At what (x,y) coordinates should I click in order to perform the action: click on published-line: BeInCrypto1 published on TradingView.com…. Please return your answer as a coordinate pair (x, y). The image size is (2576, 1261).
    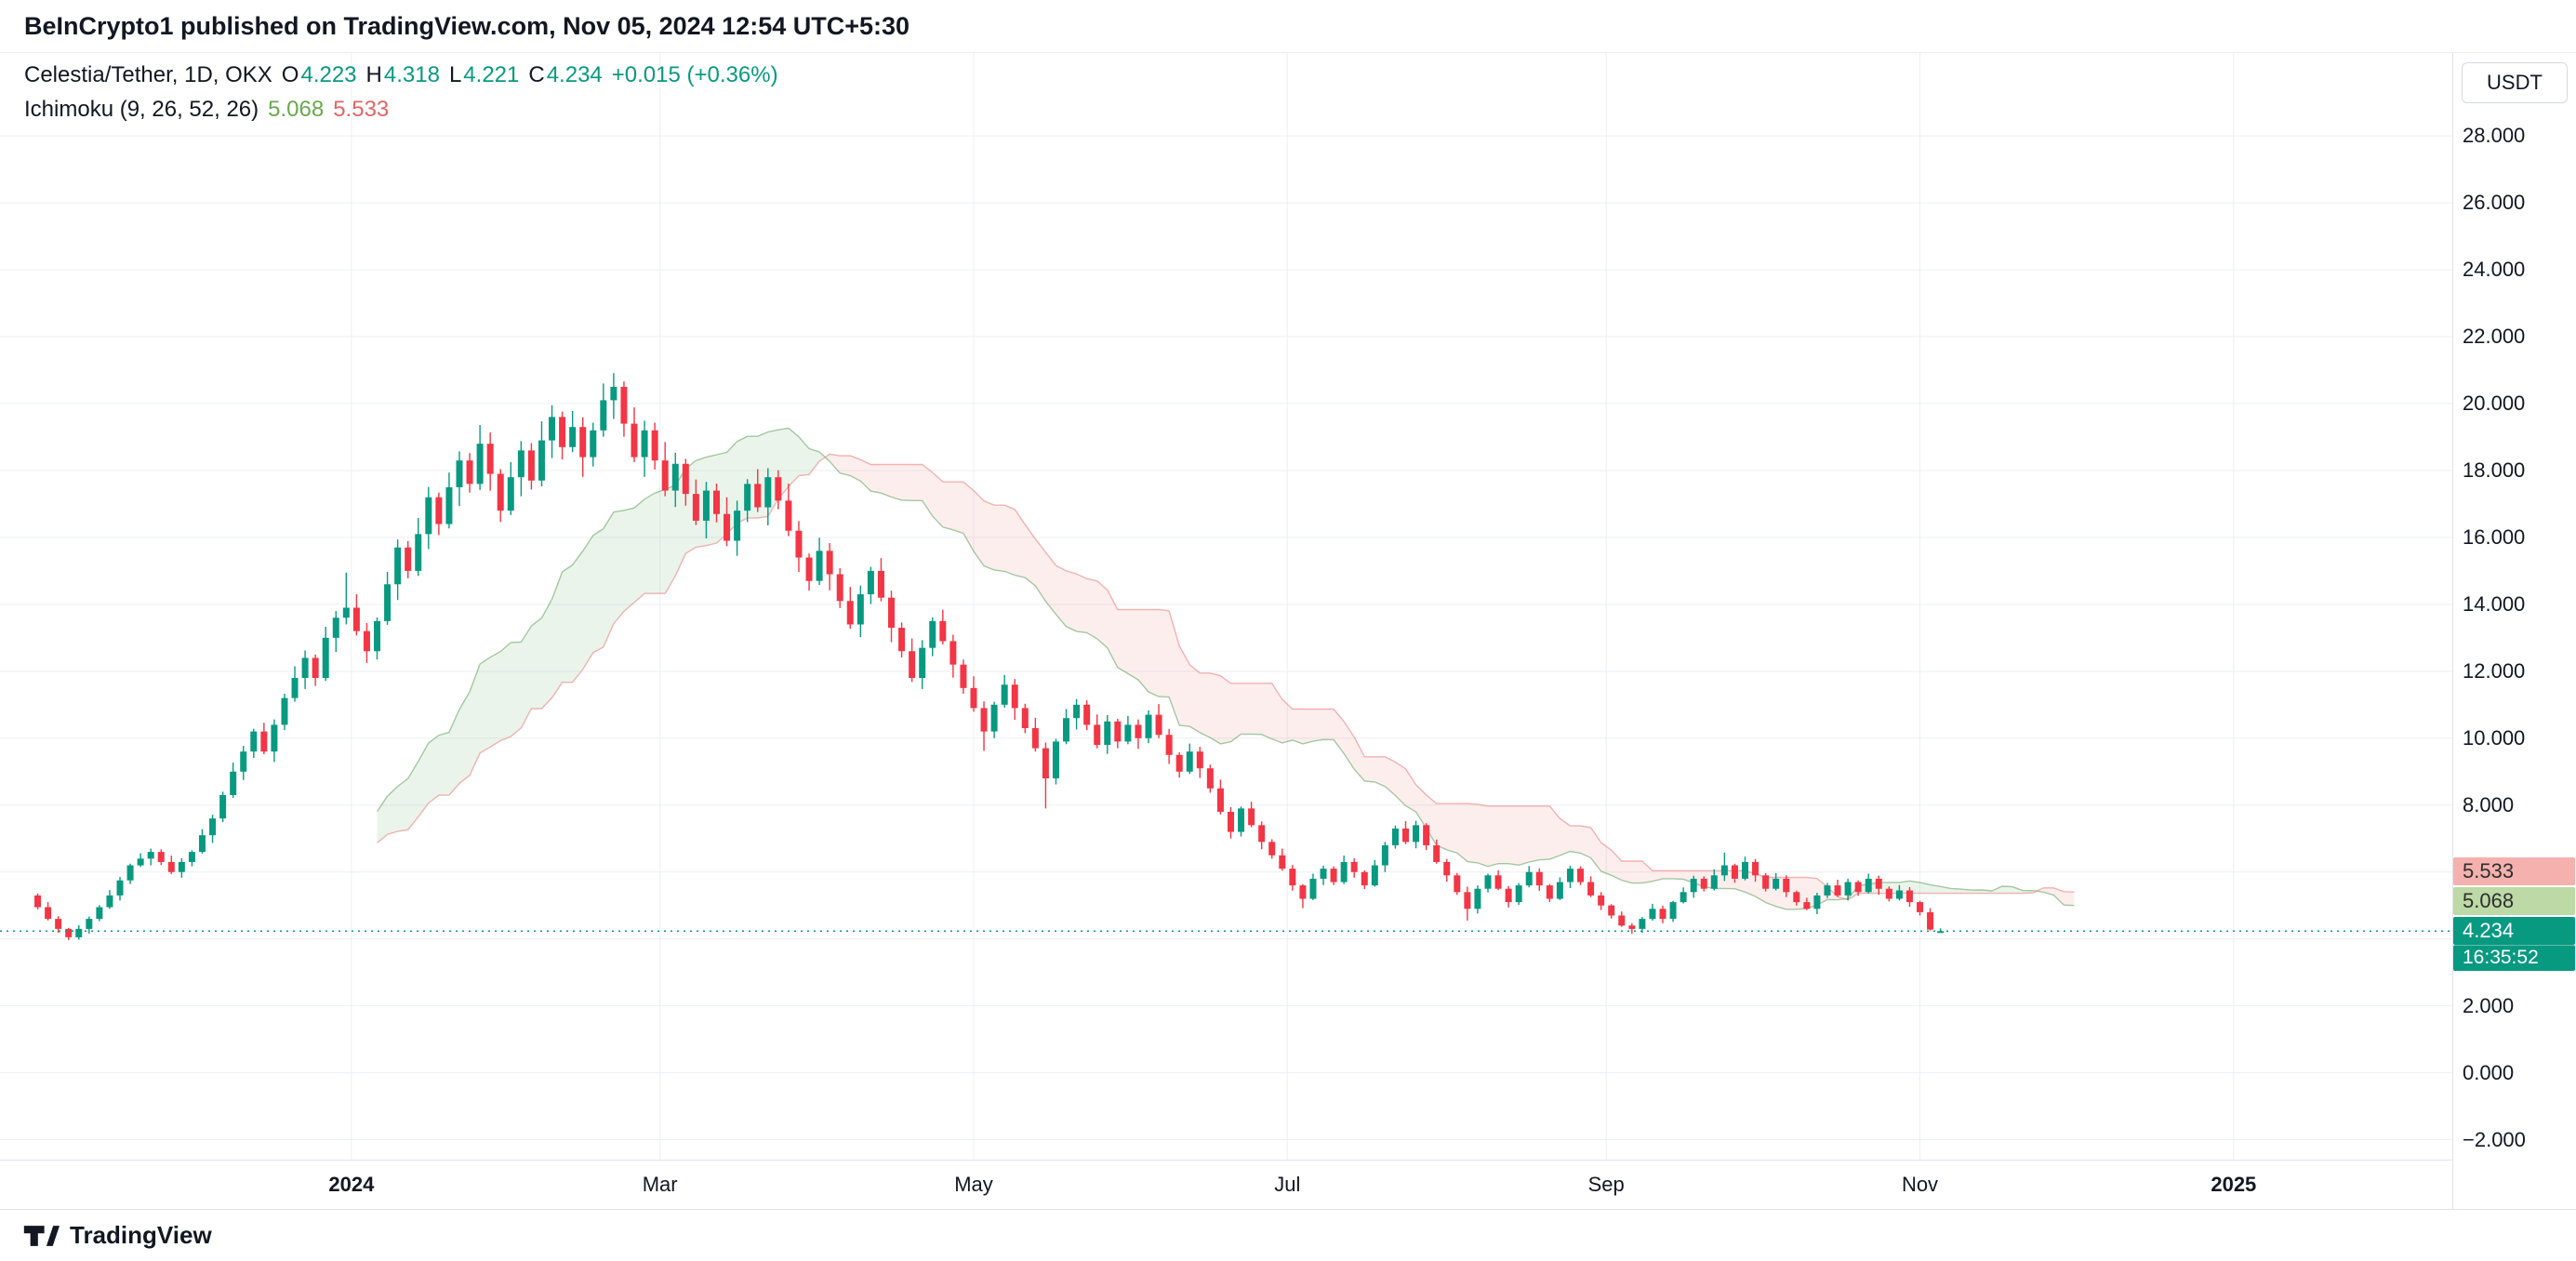
    Looking at the image, I should click on (467, 26).